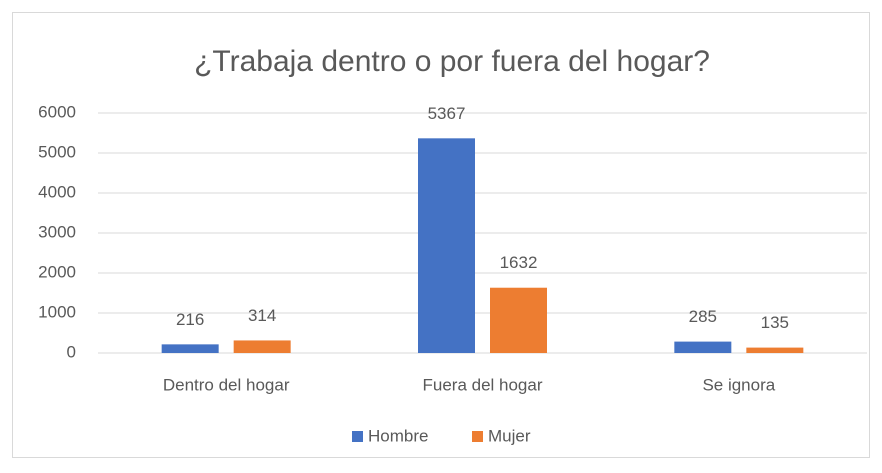  I want to click on x-tick-label: Dentro del hogar, so click(226, 384).